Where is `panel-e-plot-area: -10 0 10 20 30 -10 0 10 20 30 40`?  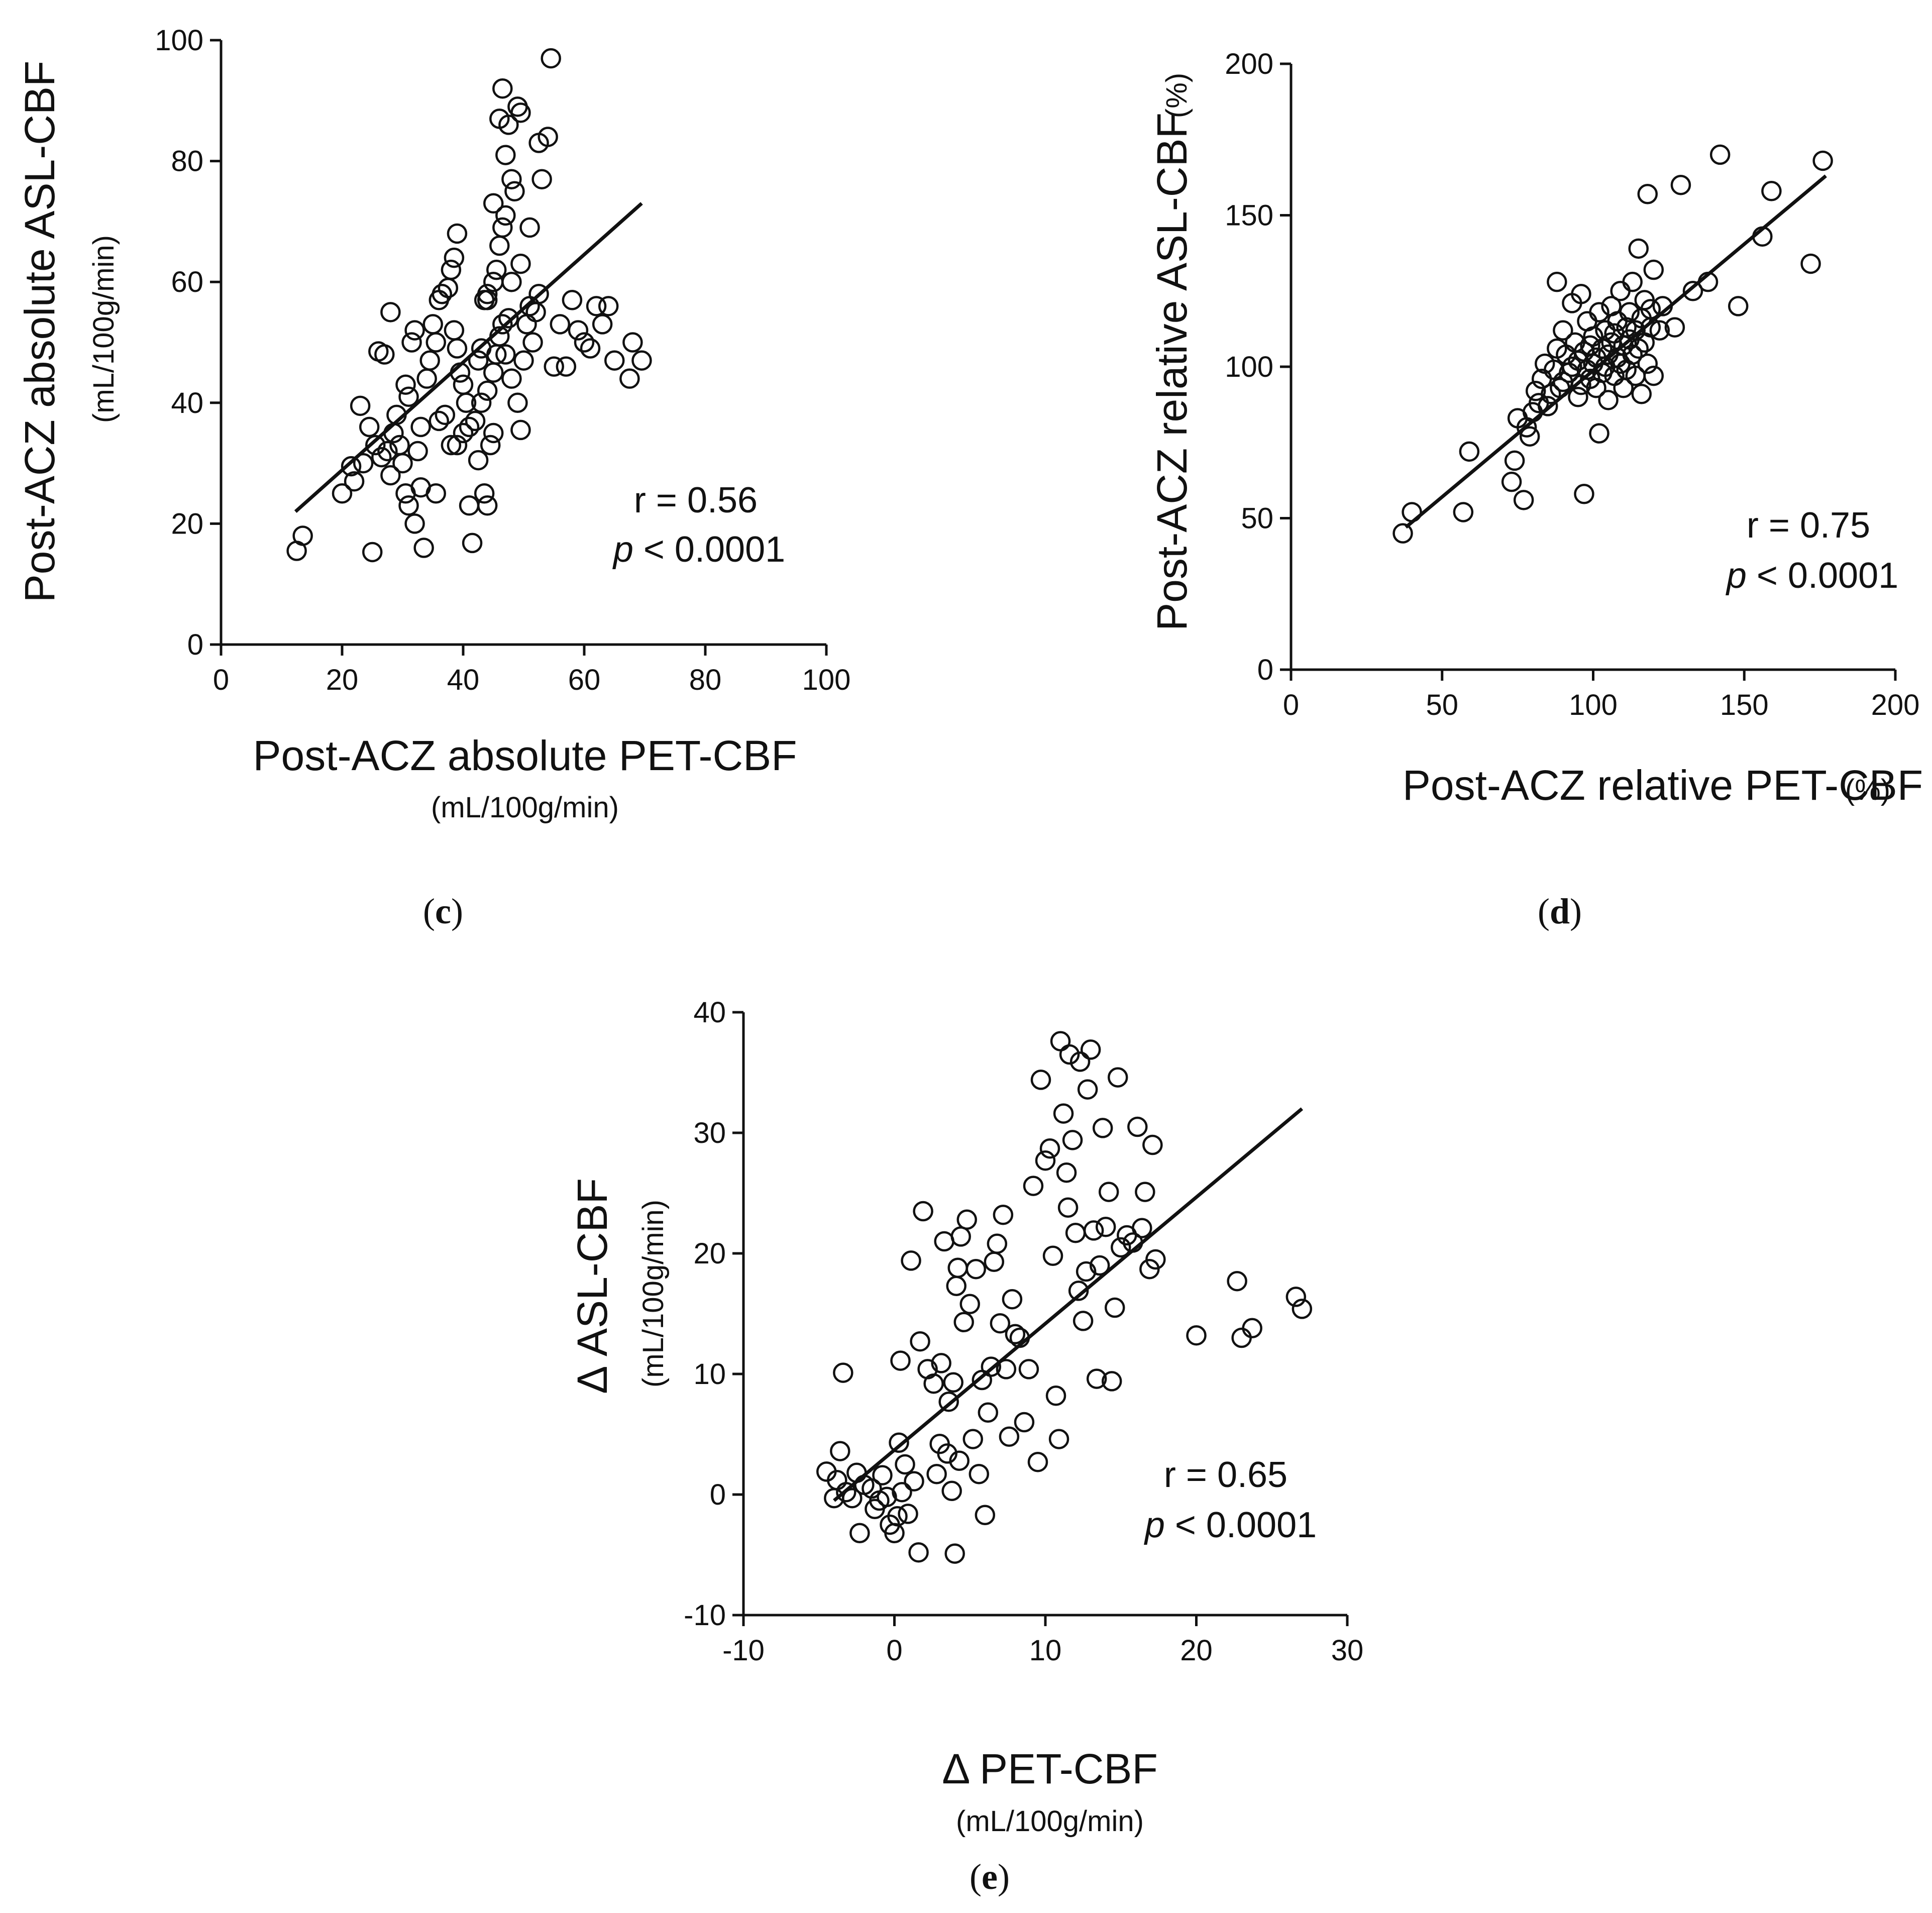
panel-e-plot-area: -10 0 10 20 30 -10 0 10 20 30 40 is located at coordinates (1023, 1331).